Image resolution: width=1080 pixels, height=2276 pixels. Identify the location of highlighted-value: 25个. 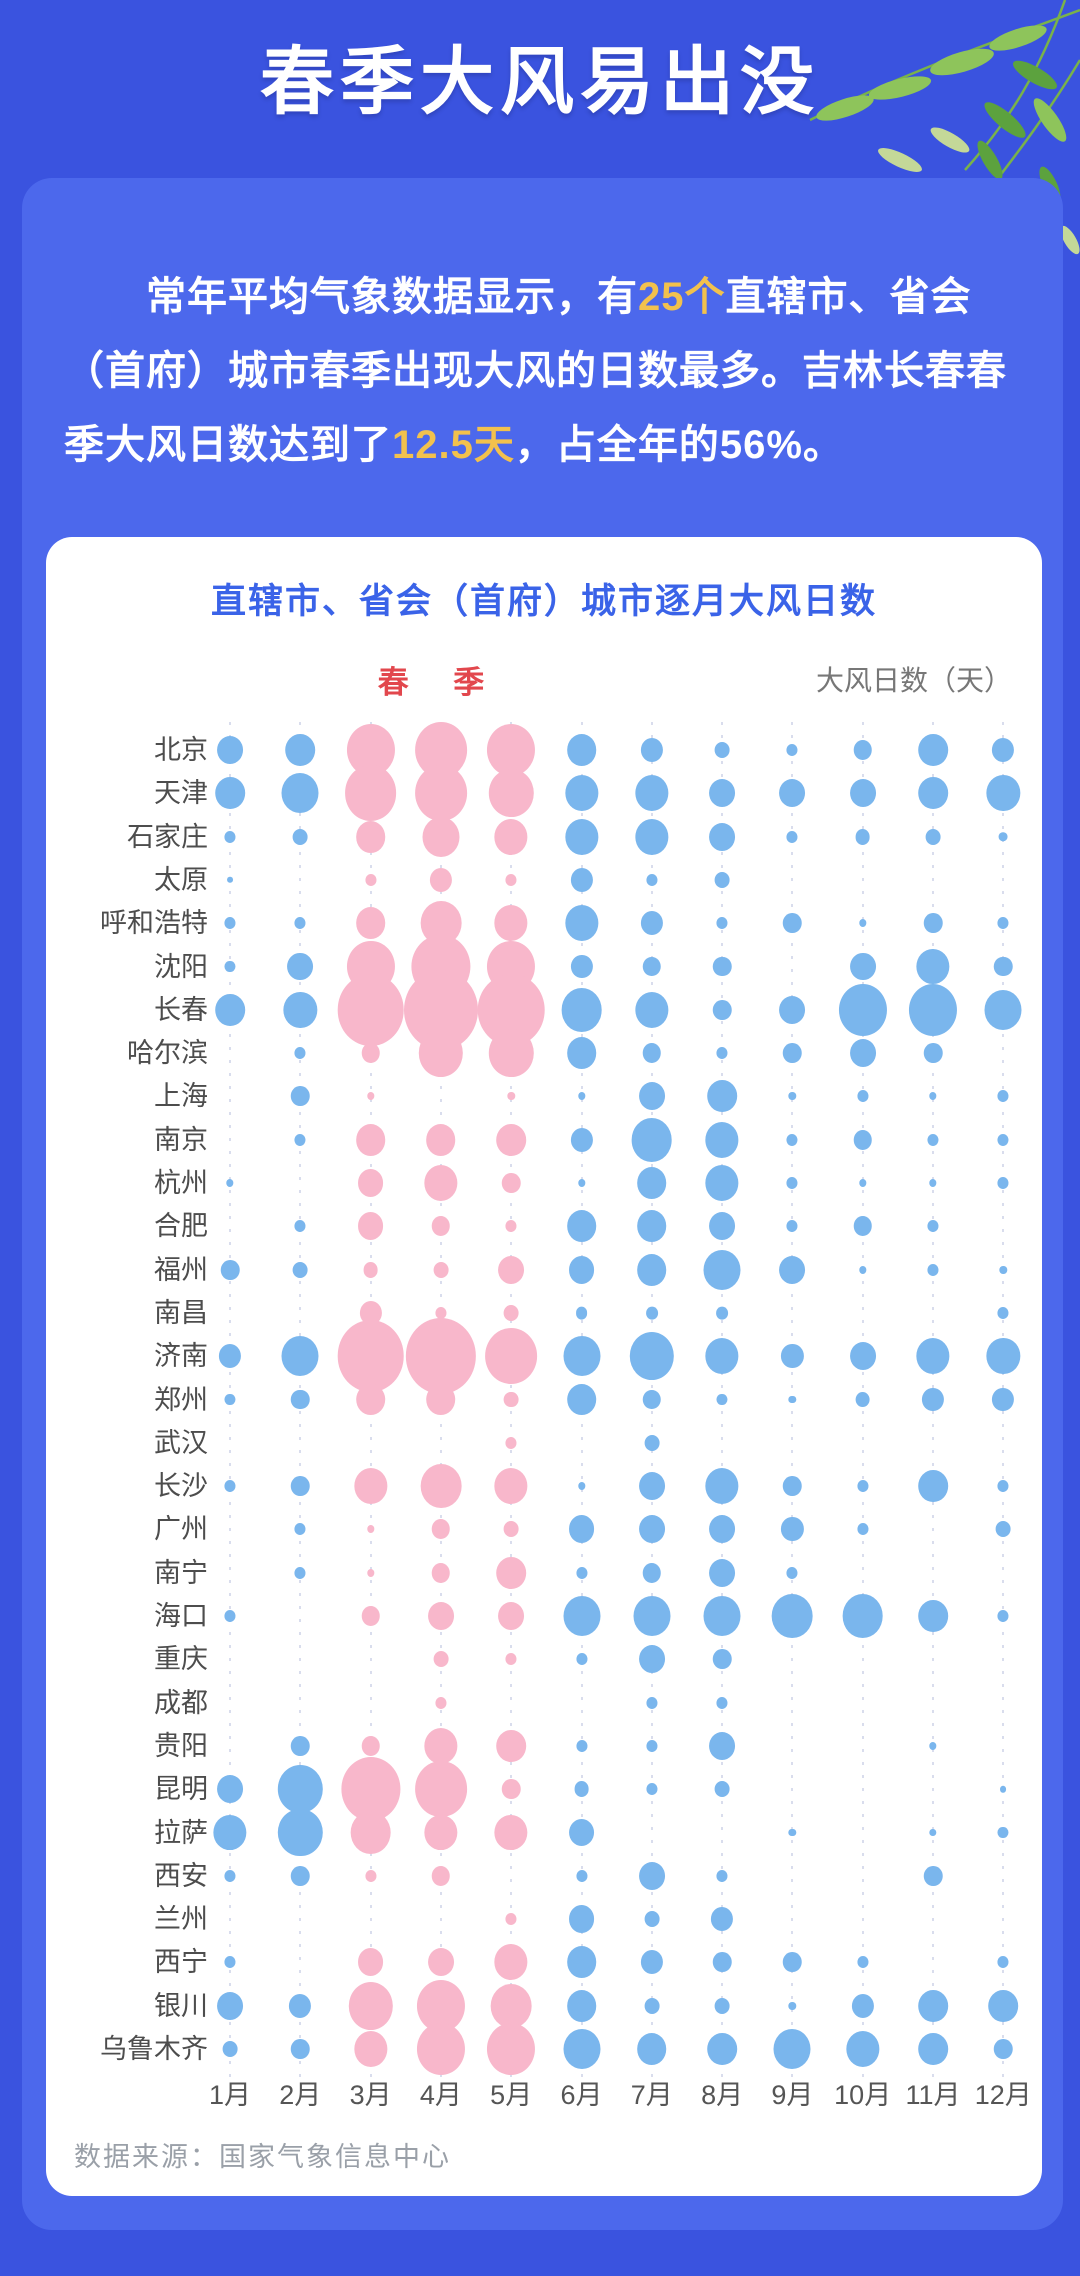
(682, 297).